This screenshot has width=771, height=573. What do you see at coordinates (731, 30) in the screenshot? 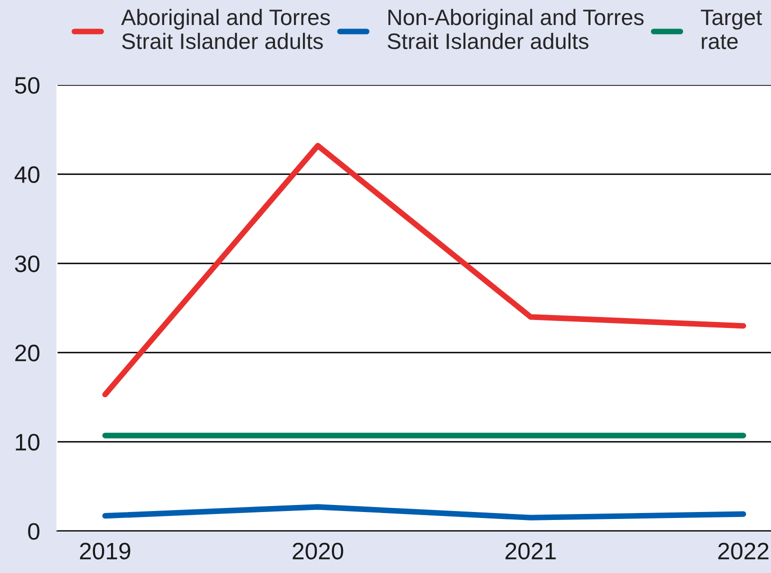
I see `legend-label: Target rate` at bounding box center [731, 30].